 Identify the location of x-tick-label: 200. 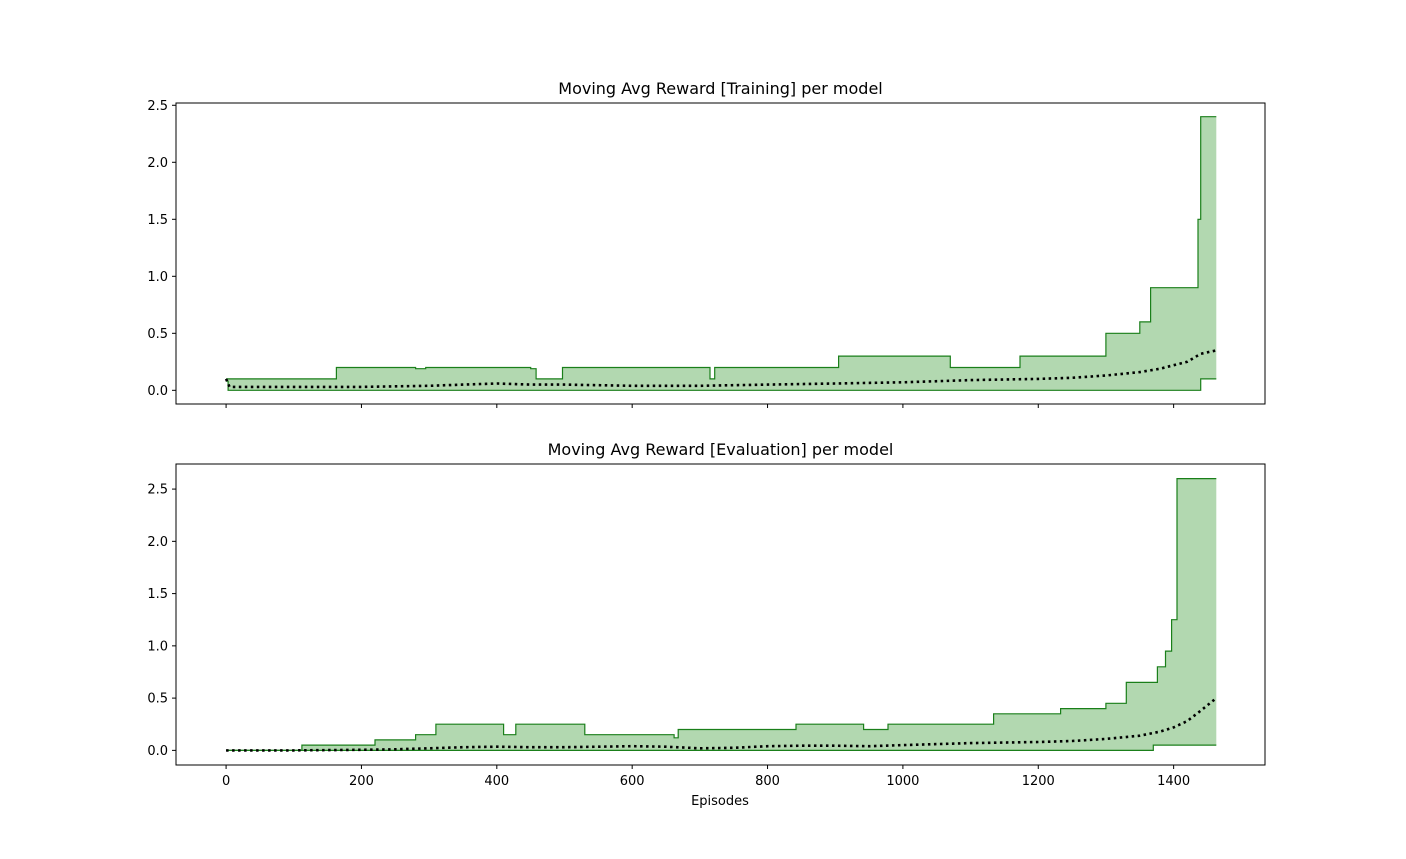
(361, 781).